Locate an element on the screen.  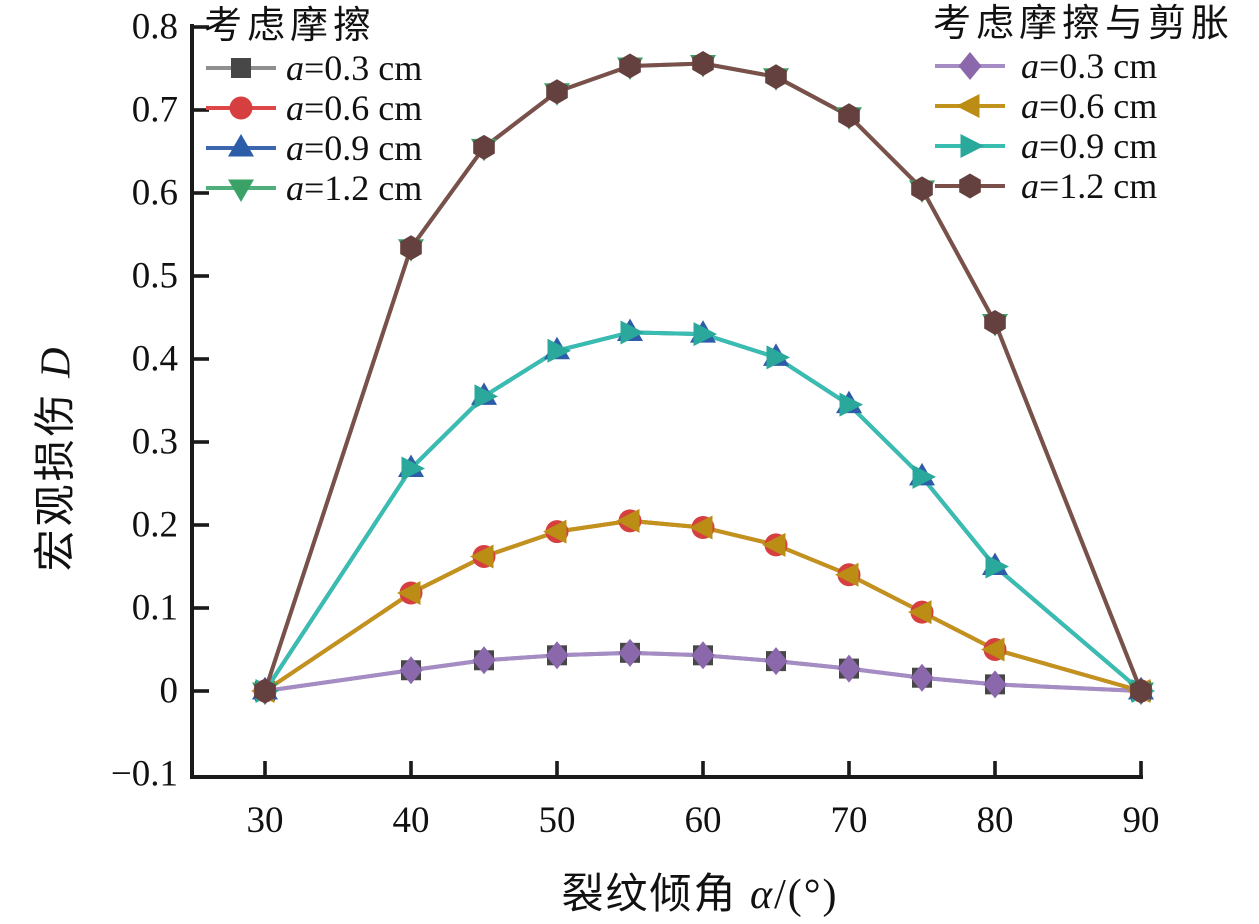
svg-text: 90 is located at coordinates (1141, 820).